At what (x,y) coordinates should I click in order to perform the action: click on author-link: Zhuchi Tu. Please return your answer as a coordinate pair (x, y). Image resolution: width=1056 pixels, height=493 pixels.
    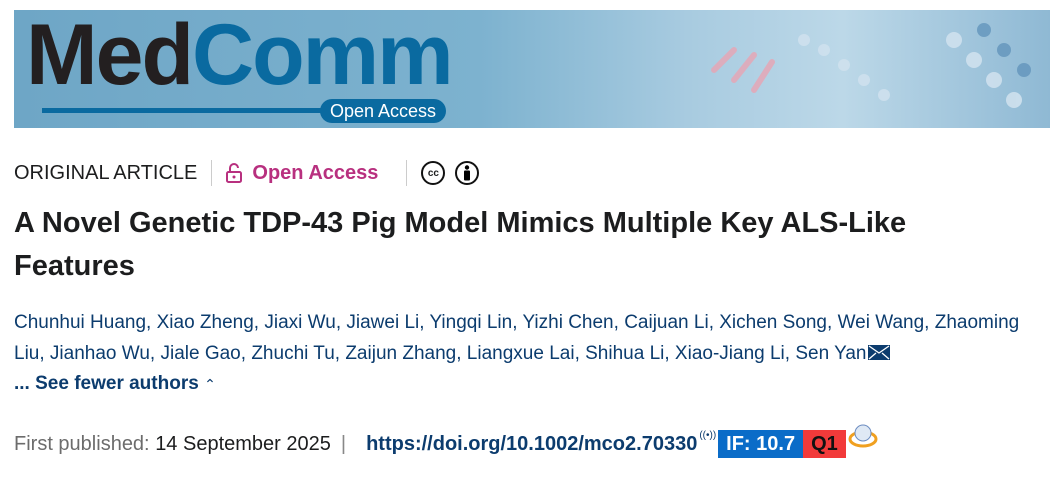
    Looking at the image, I should click on (293, 353).